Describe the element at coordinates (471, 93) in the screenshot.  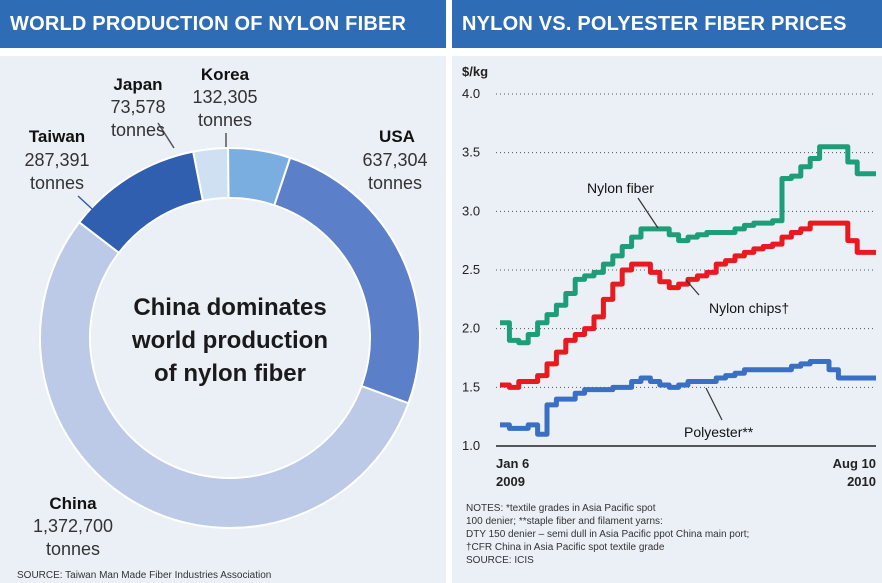
I see `y-tick-label: 4.0` at that location.